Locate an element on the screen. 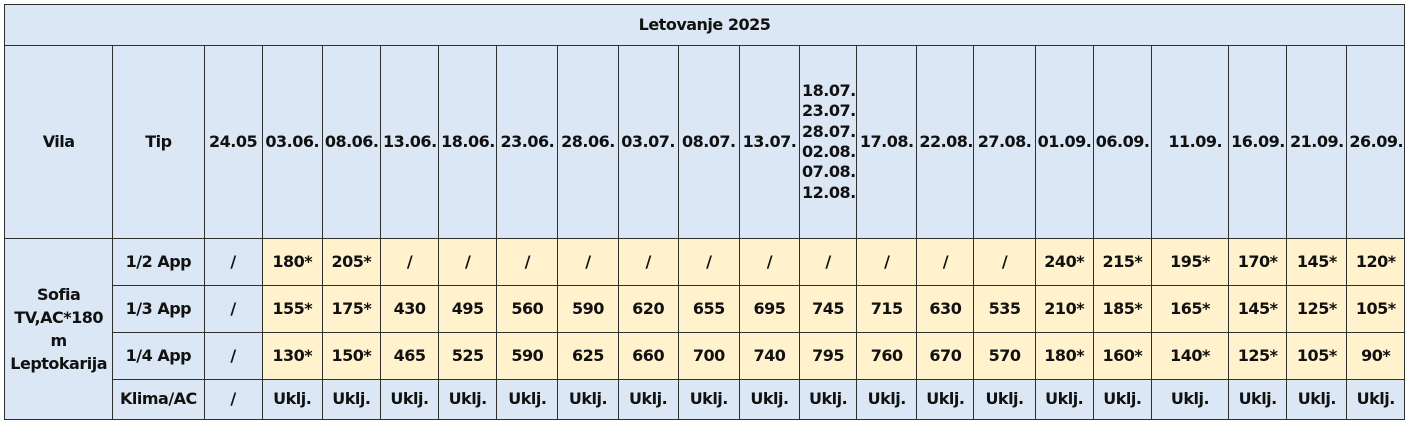  header-date: 27.08. is located at coordinates (1004, 142).